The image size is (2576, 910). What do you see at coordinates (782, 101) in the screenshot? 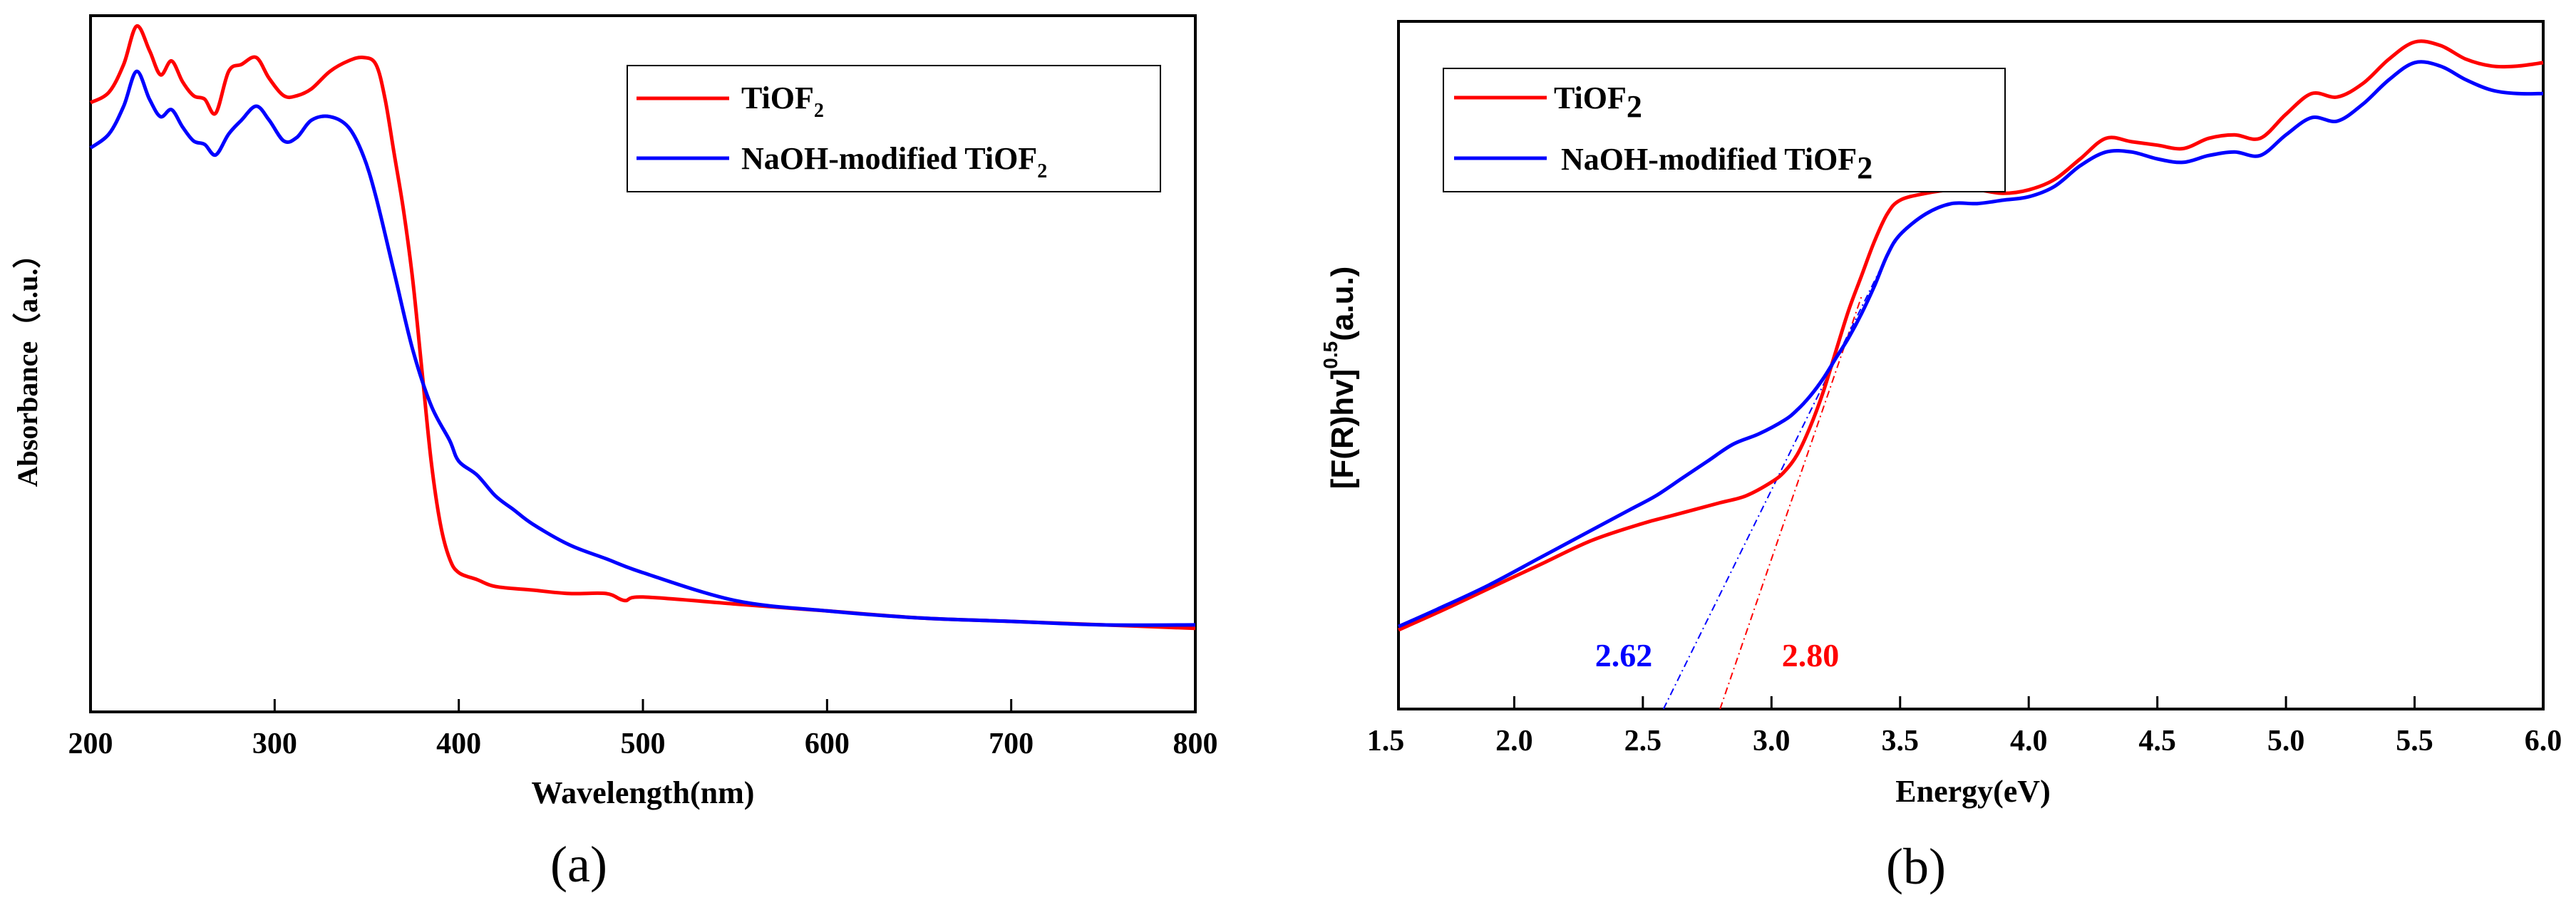
I see `panel-a-legend-label-1: TiOF2` at bounding box center [782, 101].